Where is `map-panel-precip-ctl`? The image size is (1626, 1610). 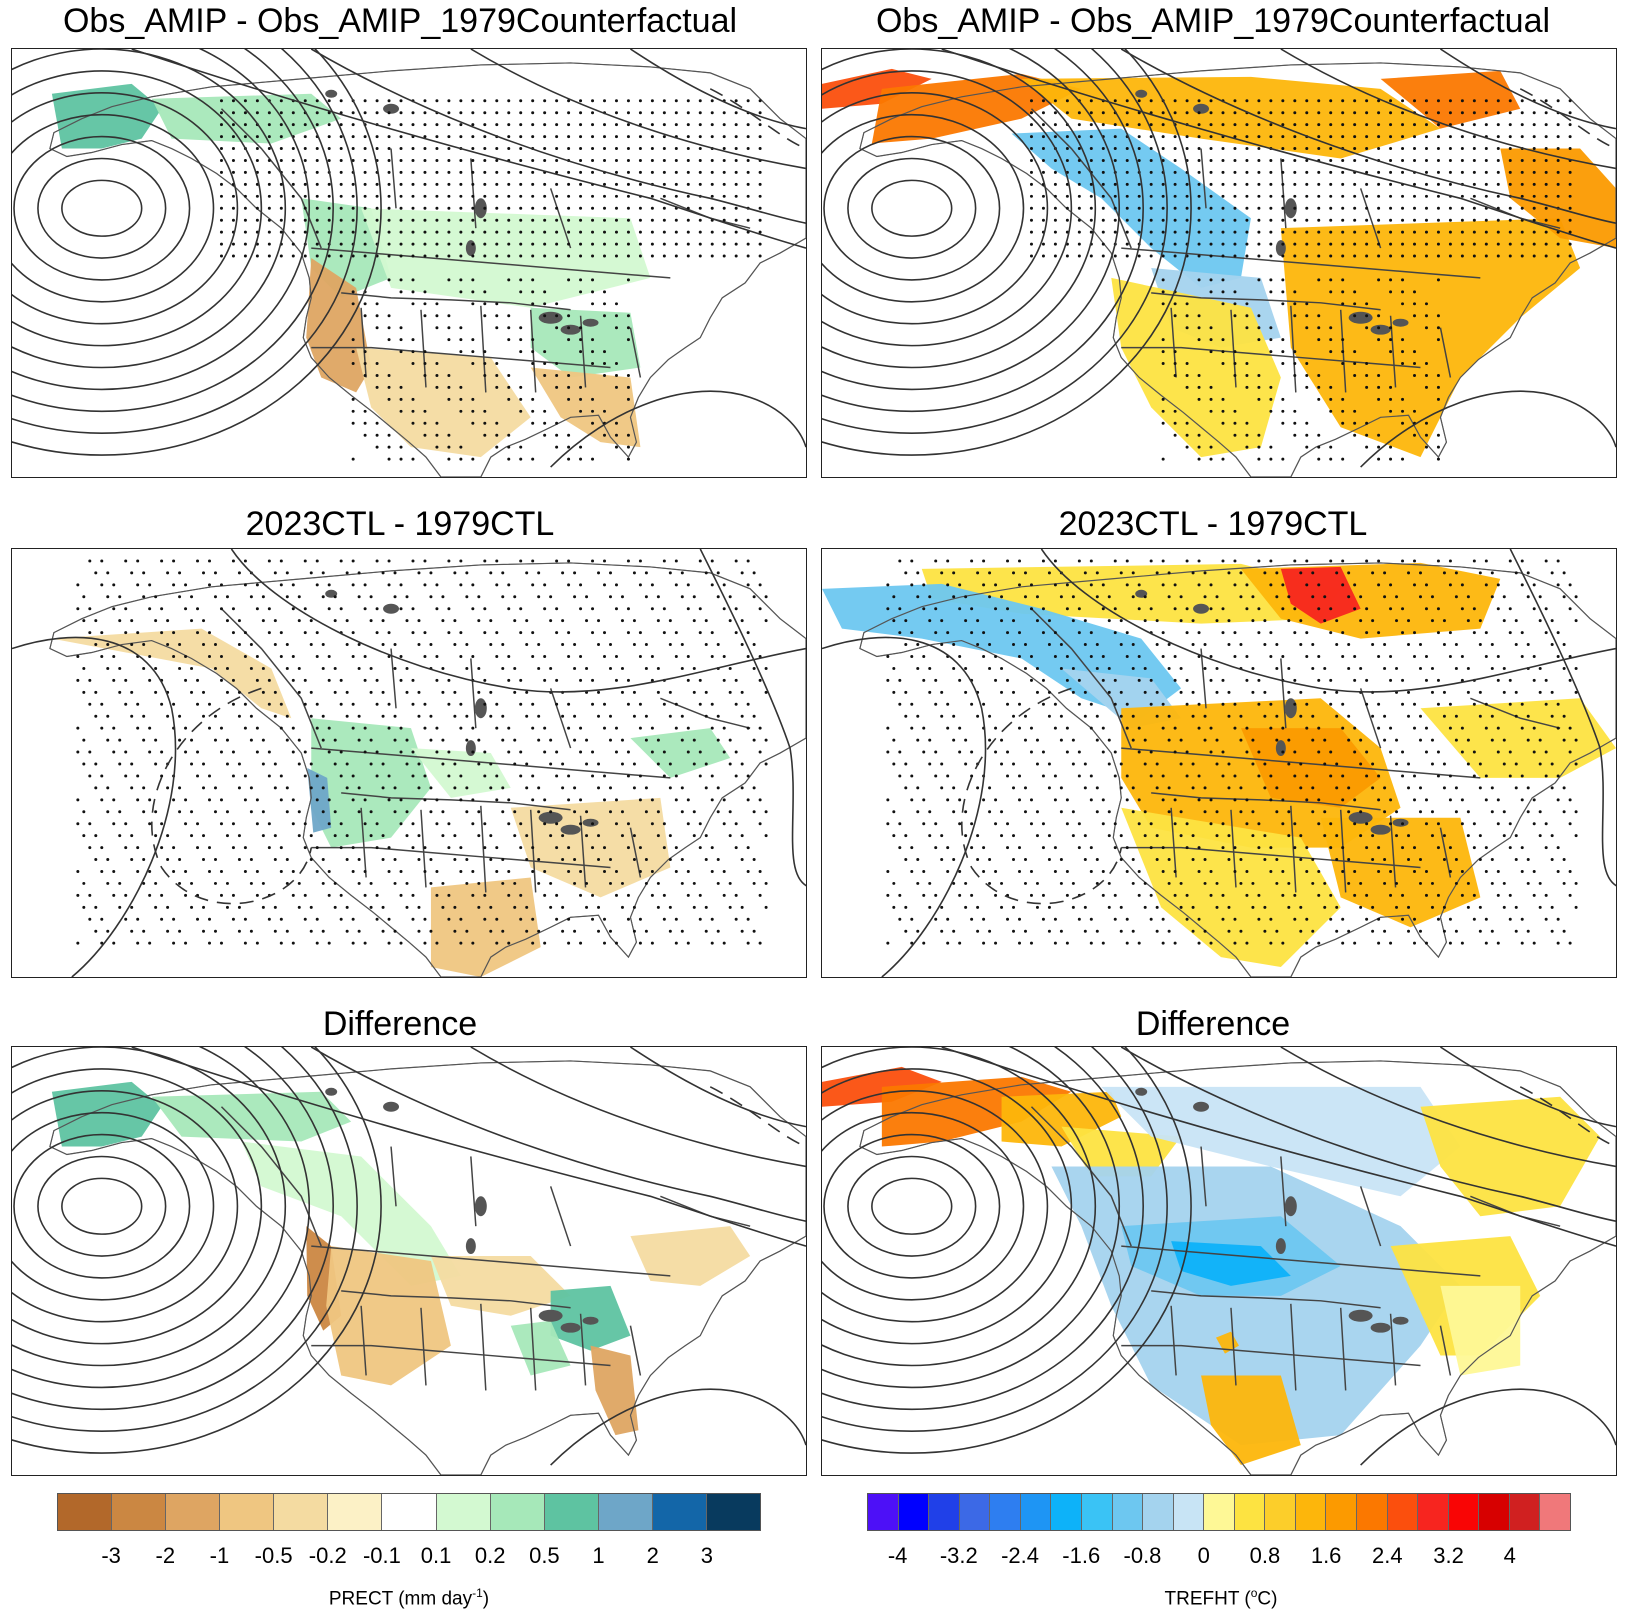 map-panel-precip-ctl is located at coordinates (409, 763).